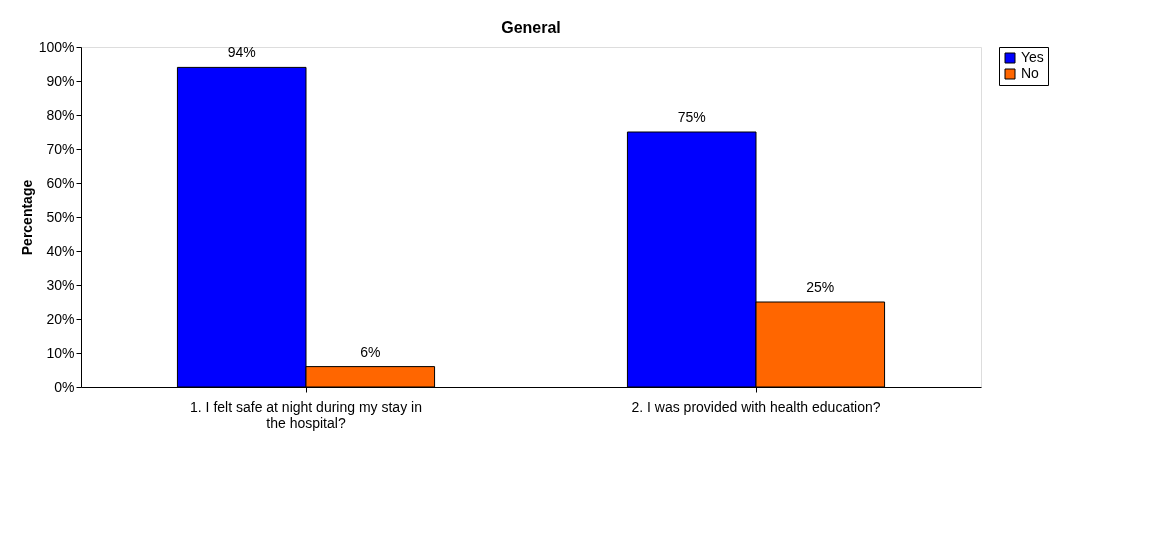 The height and width of the screenshot is (536, 1151). I want to click on x-tick-label: 2. I was provided with health education?, so click(756, 406).